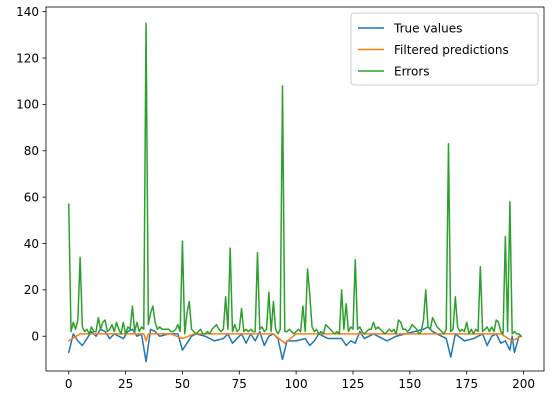 This screenshot has height=413, width=552. I want to click on y-tick-label: 0, so click(35, 337).